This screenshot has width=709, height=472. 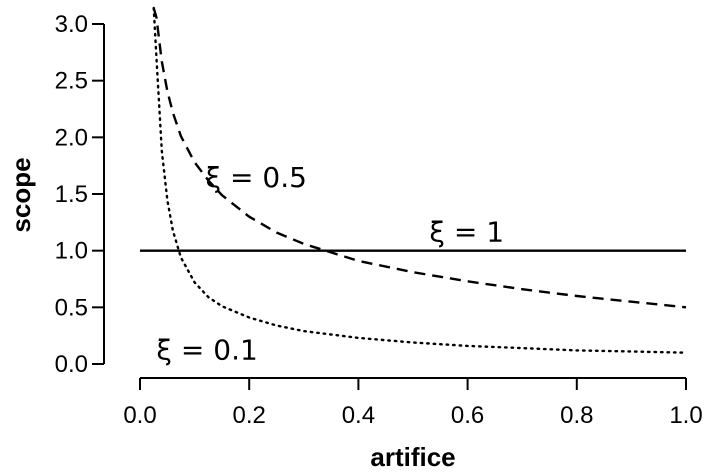 I want to click on x-tick-label: 0.2, so click(x=249, y=415).